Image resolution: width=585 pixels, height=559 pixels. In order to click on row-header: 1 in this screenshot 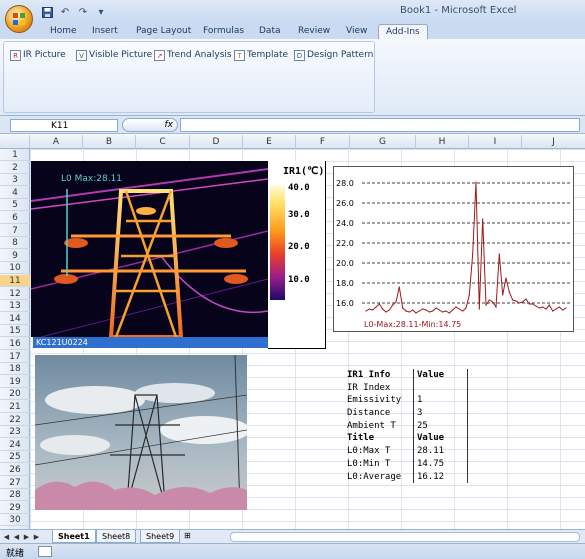, I will do `click(15, 155)`.